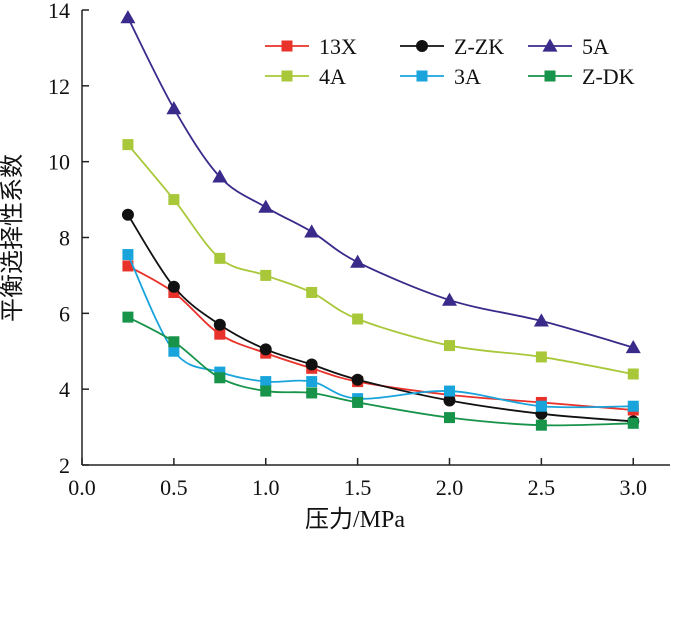  What do you see at coordinates (59, 11) in the screenshot?
I see `y-tick-label: 14` at bounding box center [59, 11].